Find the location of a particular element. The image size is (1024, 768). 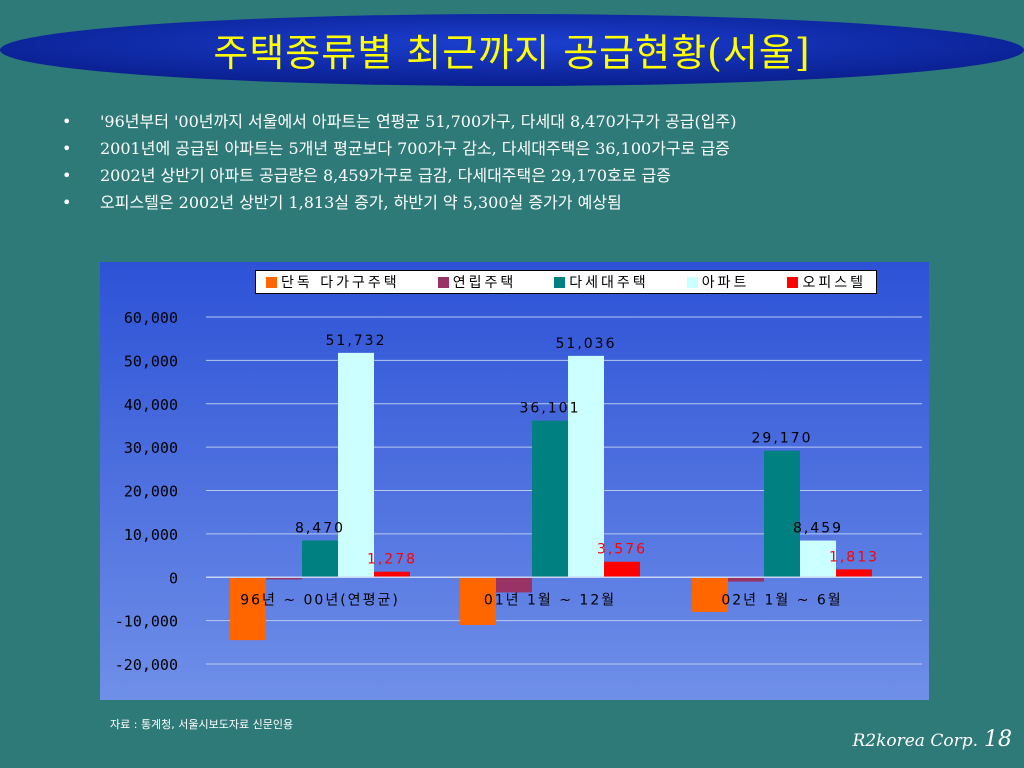

legend-label: 오피스텔 is located at coordinates (834, 283).